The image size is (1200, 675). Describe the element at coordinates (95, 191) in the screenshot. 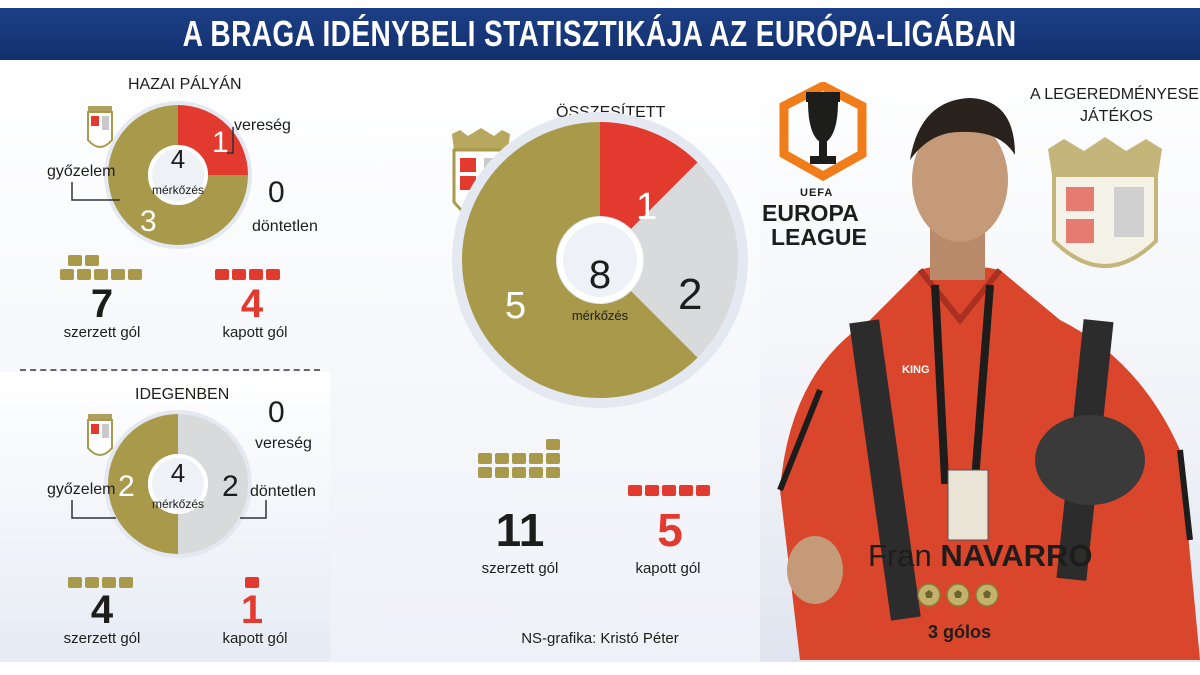

I see `home-win-pointer` at that location.